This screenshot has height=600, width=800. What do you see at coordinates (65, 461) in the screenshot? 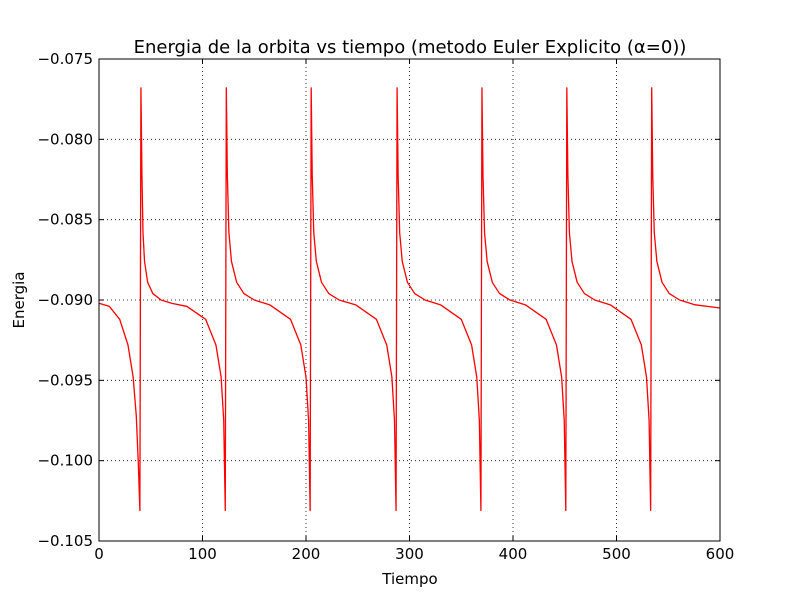
I see `y-tick-label: −0.100` at bounding box center [65, 461].